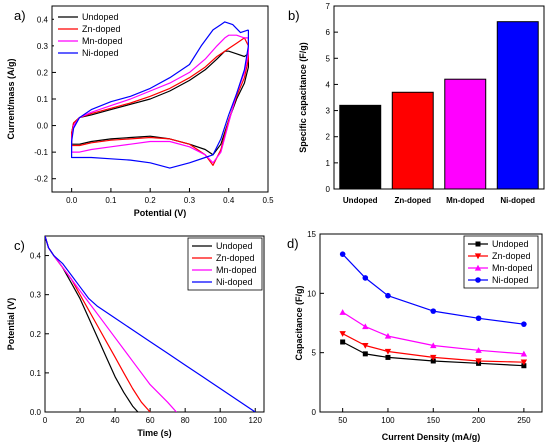  Describe the element at coordinates (72, 200) in the screenshot. I see `x-tick-label: 0.0` at that location.